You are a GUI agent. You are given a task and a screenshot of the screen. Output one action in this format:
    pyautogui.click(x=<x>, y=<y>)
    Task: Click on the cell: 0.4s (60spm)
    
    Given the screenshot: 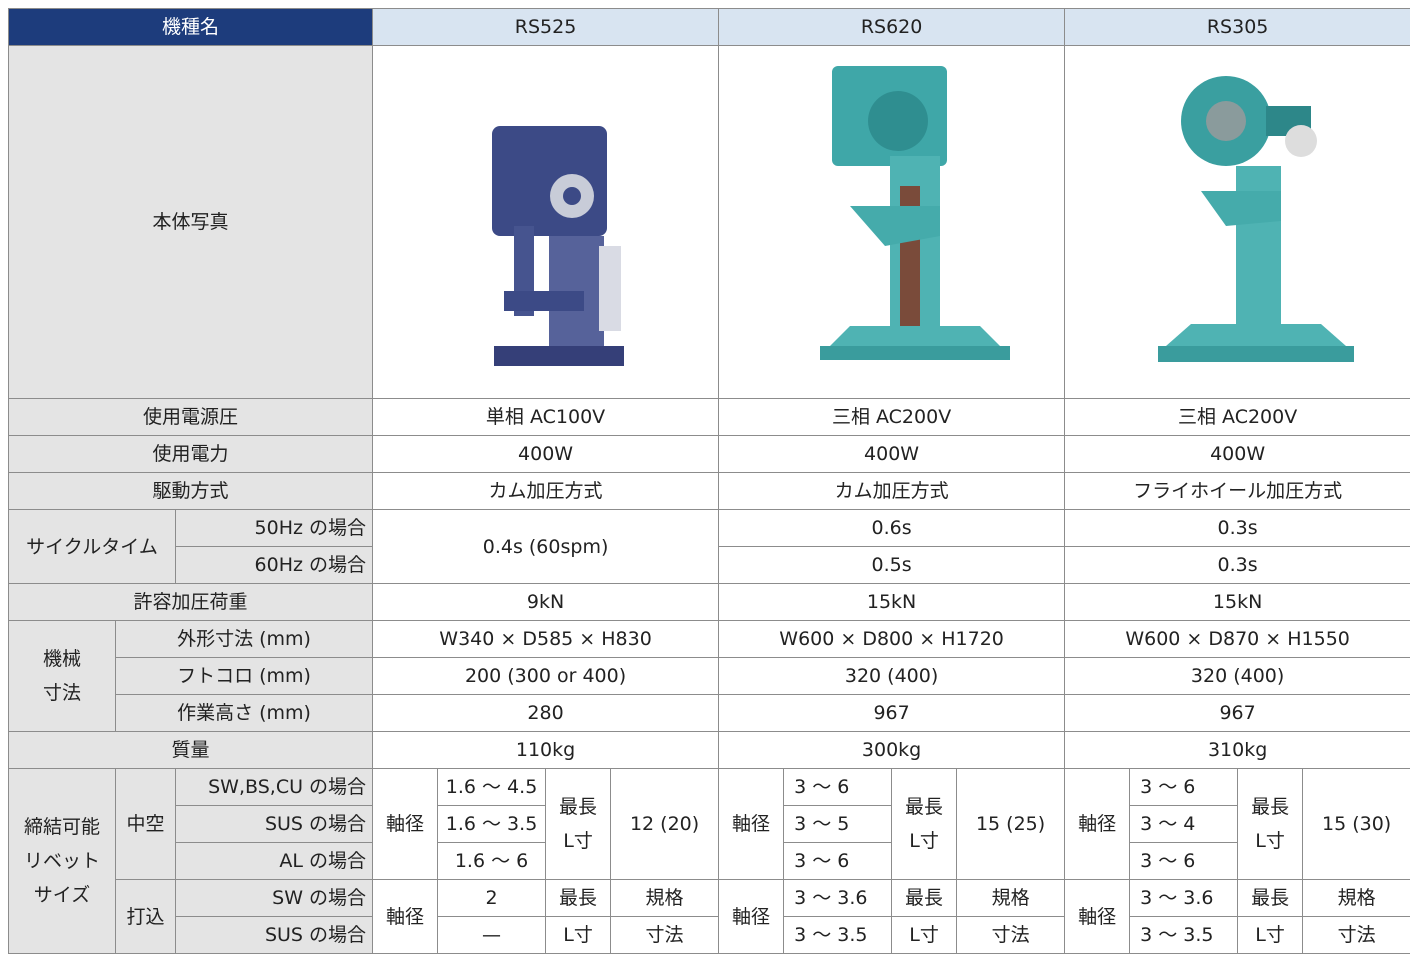 What is the action you would take?
    pyautogui.click(x=546, y=547)
    